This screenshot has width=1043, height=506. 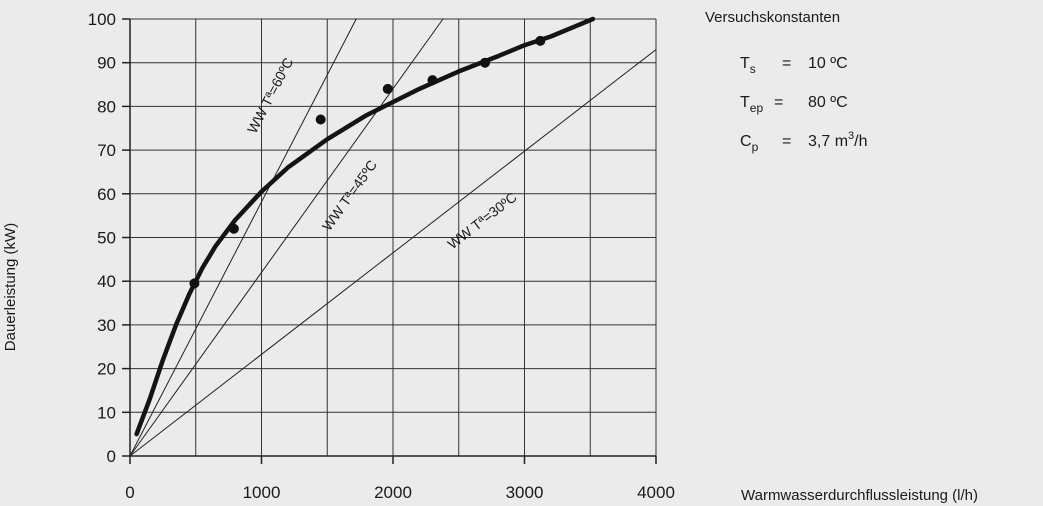 I want to click on y-tick-label: 0, so click(x=111, y=456).